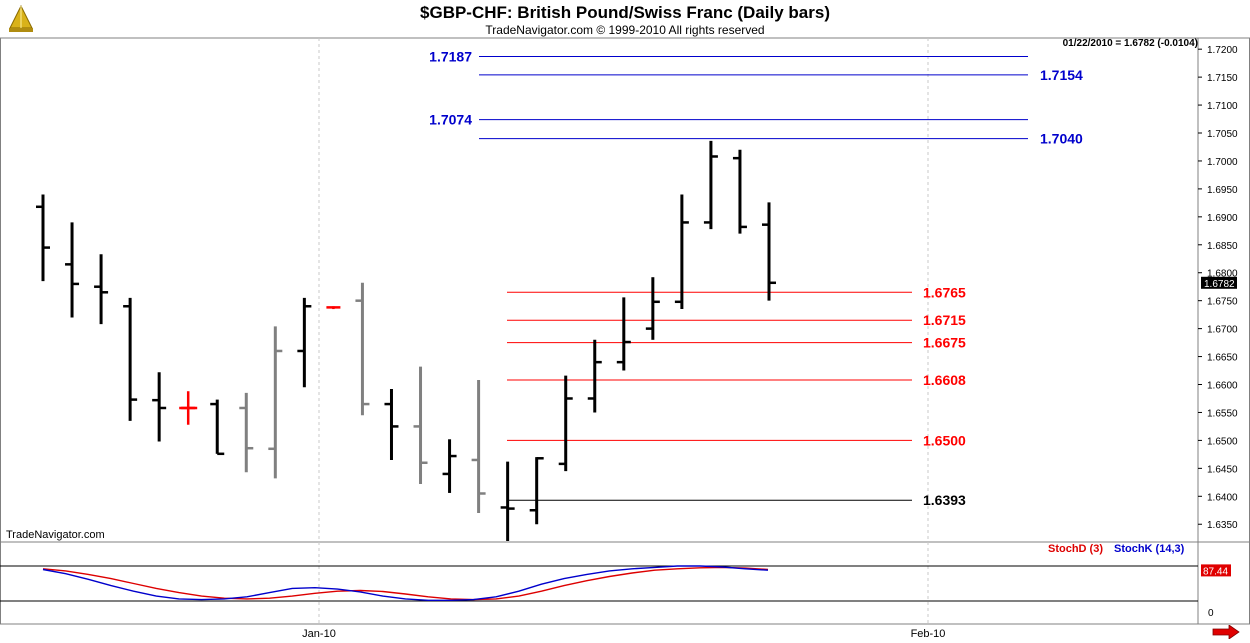 The image size is (1250, 643). I want to click on scroll-right-arrow-icon, so click(1226, 632).